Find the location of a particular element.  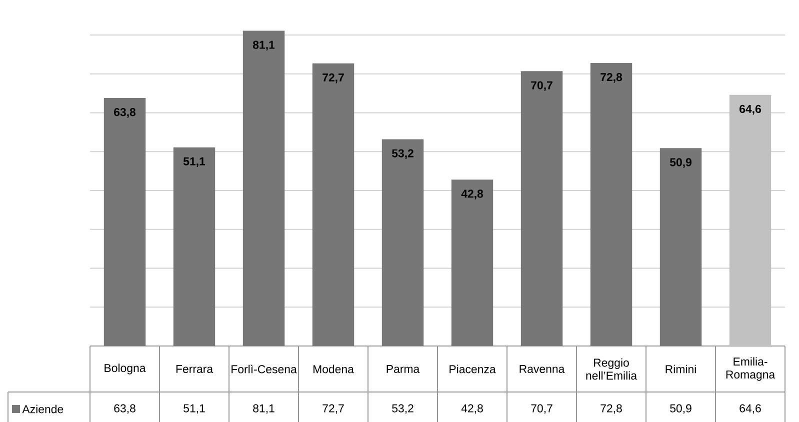

text: 70,7 is located at coordinates (541, 86).